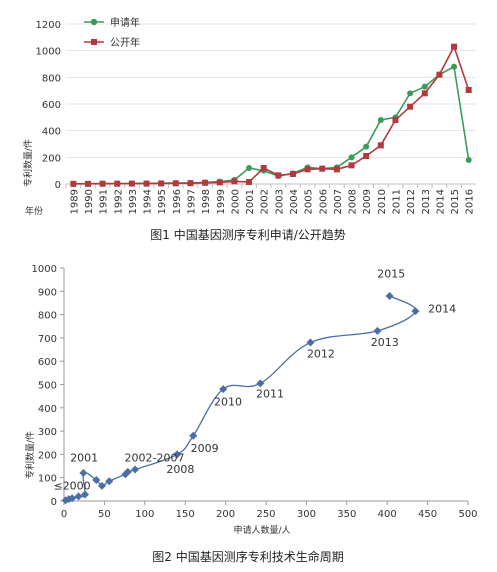 This screenshot has height=572, width=497. What do you see at coordinates (382, 201) in the screenshot?
I see `x-tick-label: 2010` at bounding box center [382, 201].